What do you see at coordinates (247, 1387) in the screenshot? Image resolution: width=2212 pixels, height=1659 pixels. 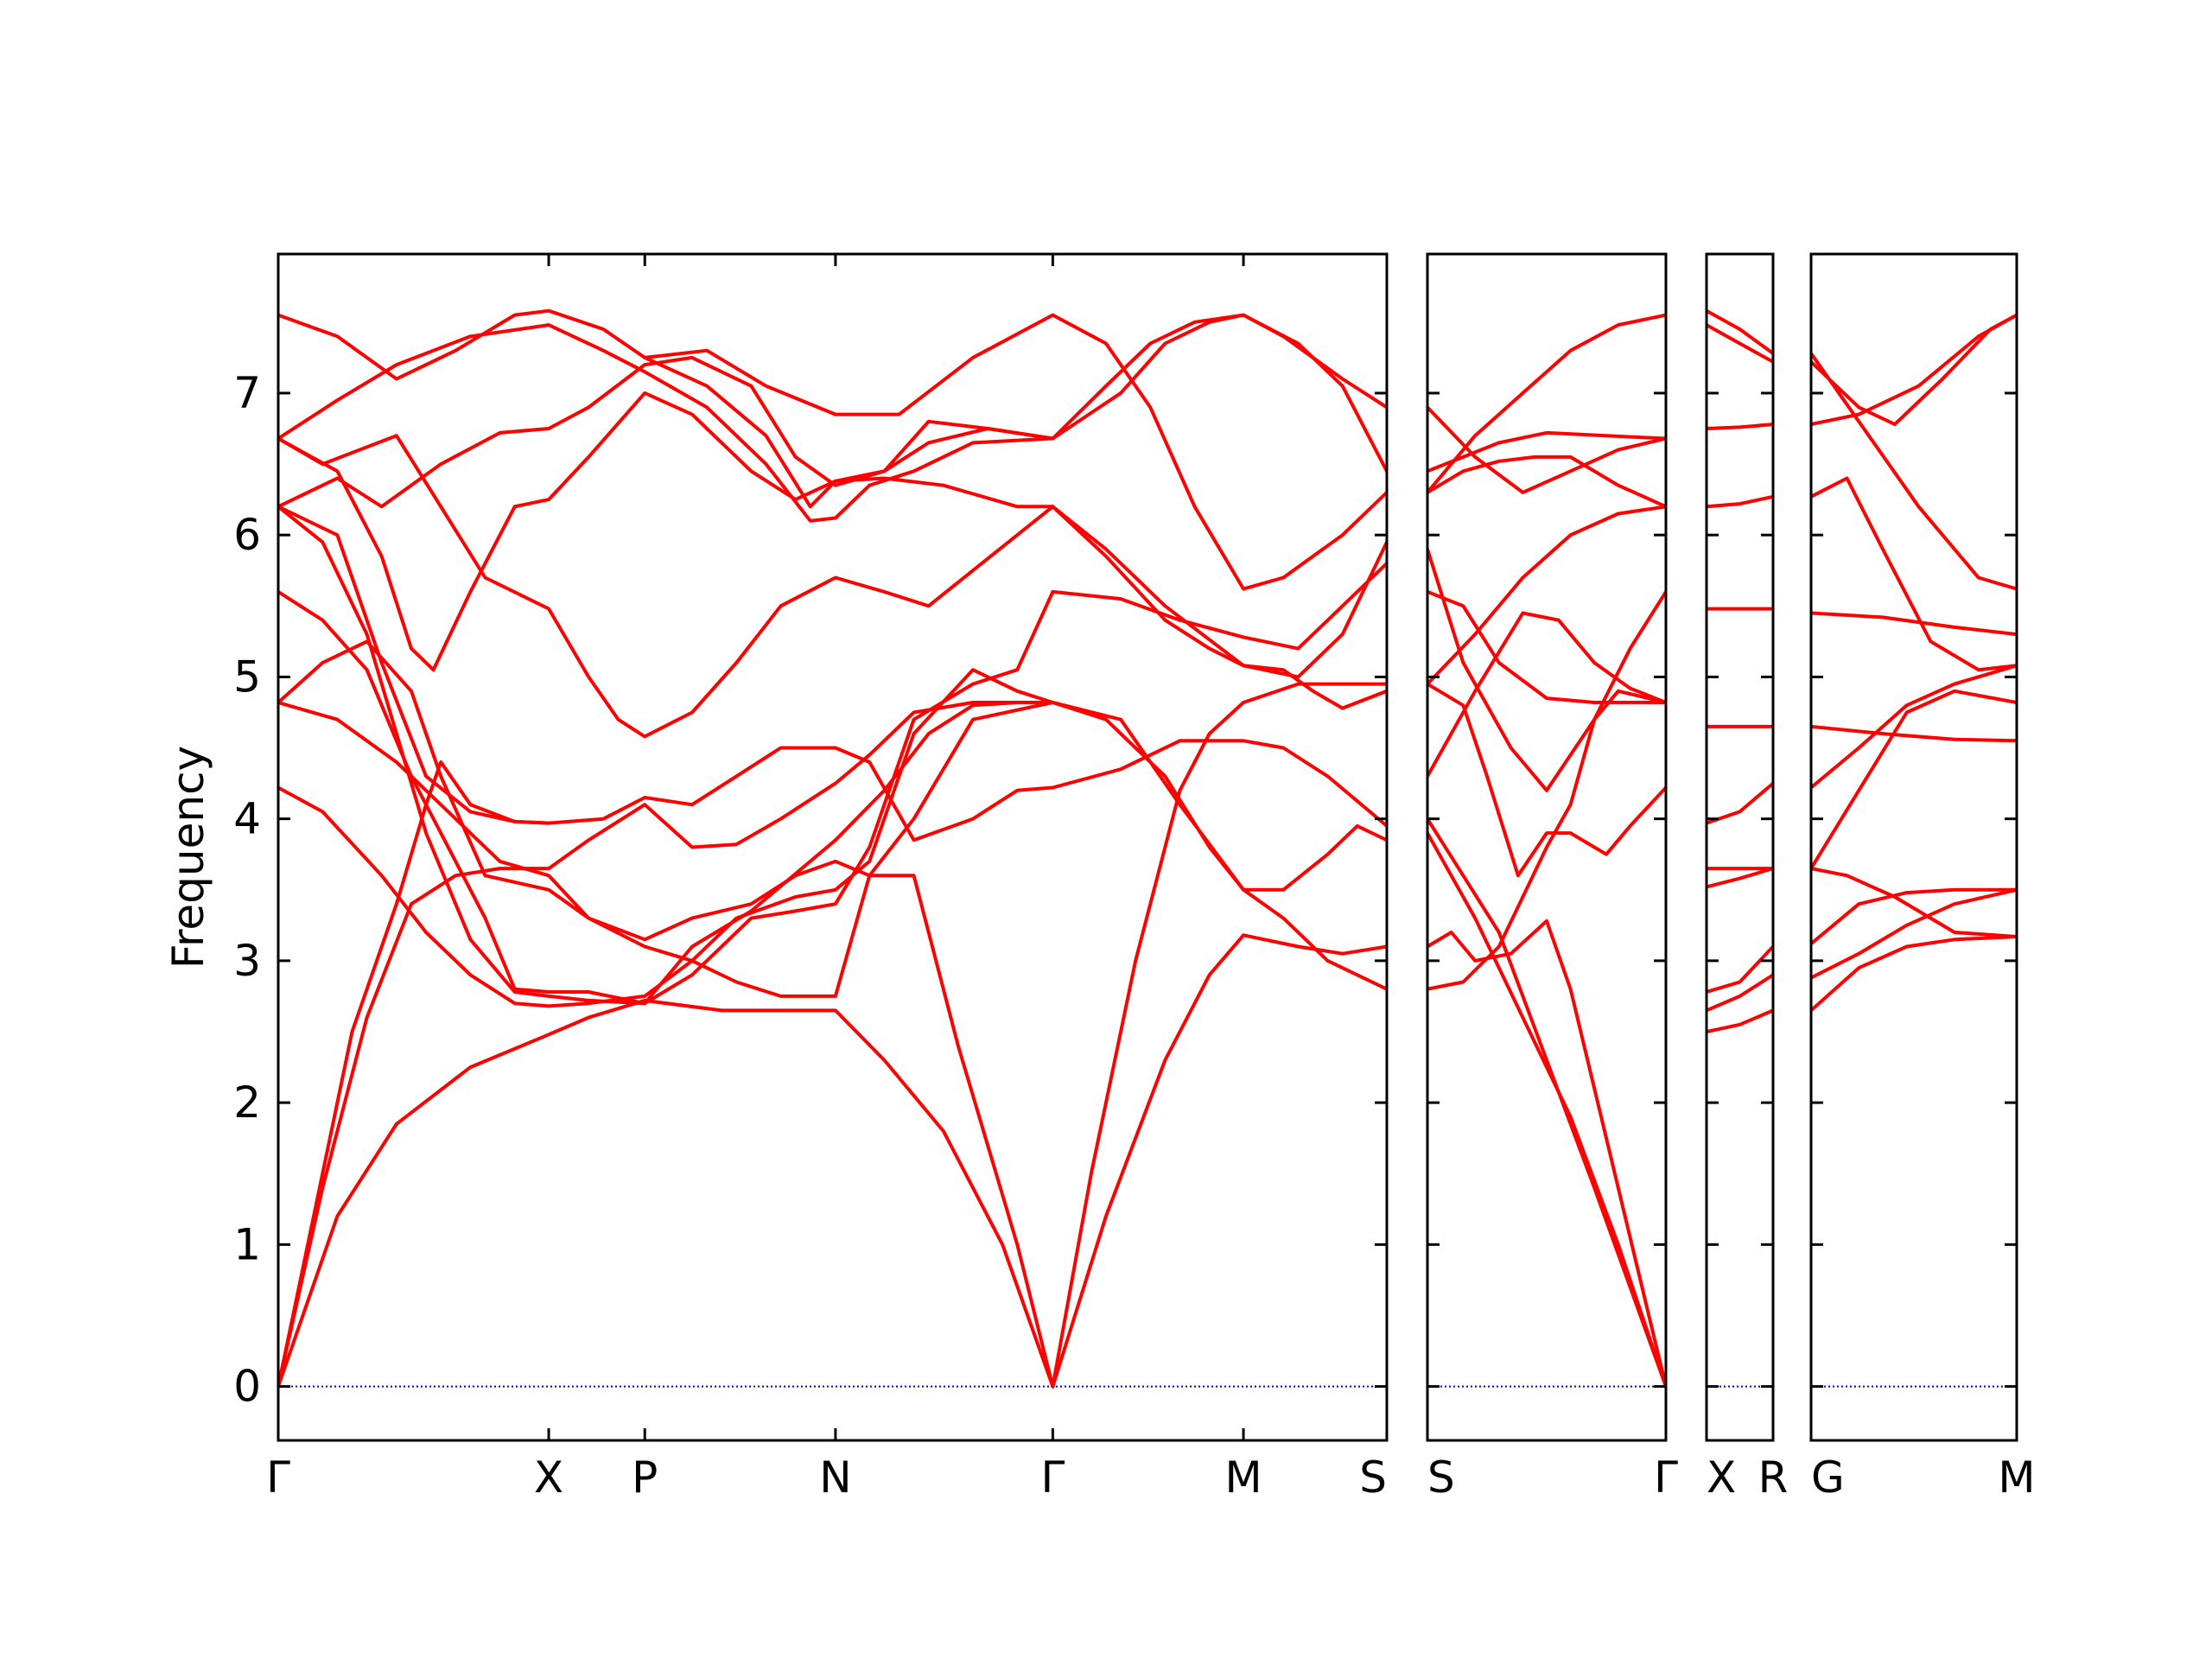 I see `y-tick-label: 0` at bounding box center [247, 1387].